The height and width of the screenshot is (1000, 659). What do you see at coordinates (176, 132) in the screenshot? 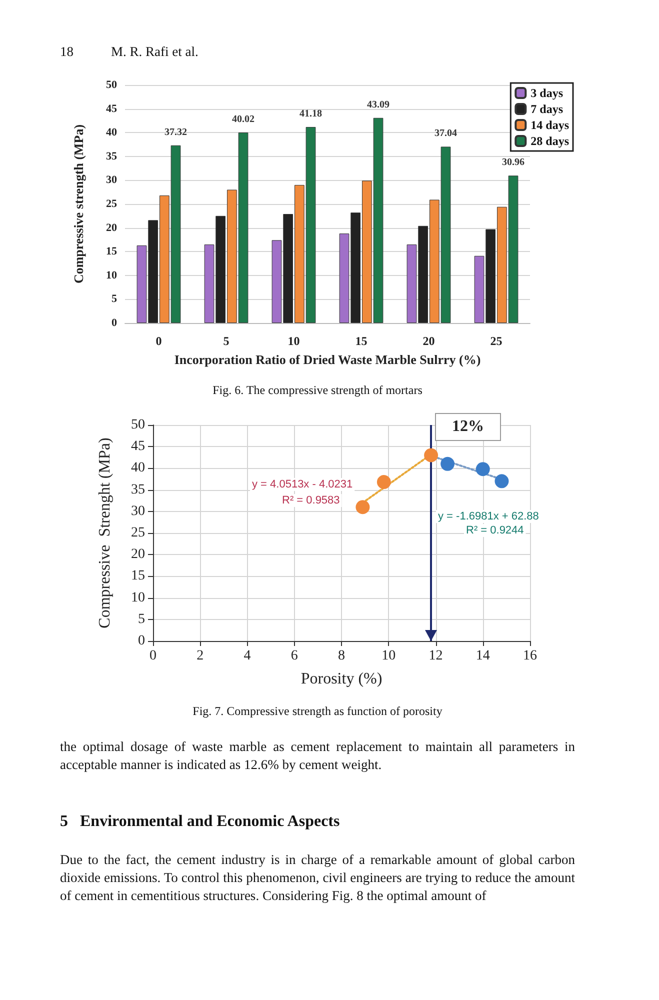
I see `data-label: 37.32` at bounding box center [176, 132].